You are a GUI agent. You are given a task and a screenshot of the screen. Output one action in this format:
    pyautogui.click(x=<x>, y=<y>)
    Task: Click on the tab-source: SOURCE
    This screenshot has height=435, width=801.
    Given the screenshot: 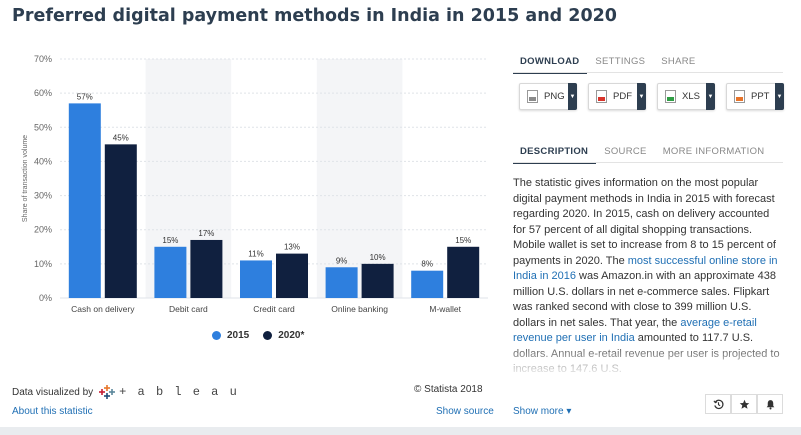 What is the action you would take?
    pyautogui.click(x=625, y=151)
    